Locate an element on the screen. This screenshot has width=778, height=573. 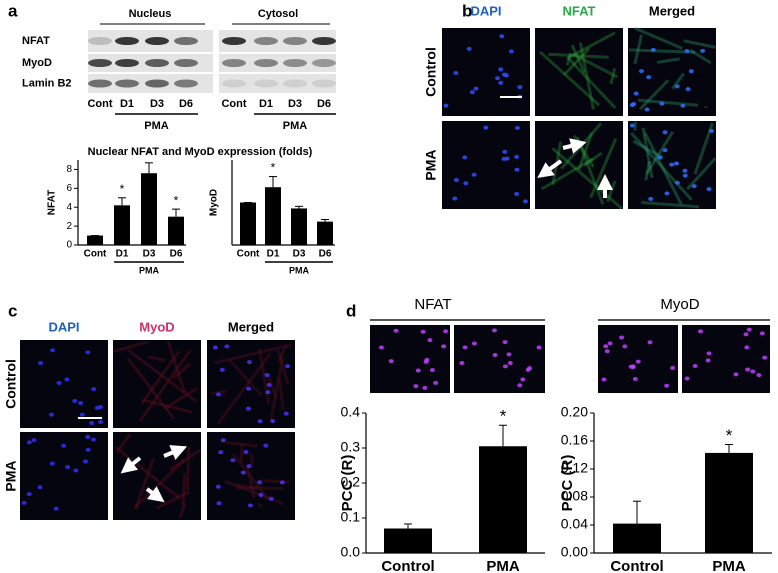
lane-label: Cont is located at coordinates (233, 104).